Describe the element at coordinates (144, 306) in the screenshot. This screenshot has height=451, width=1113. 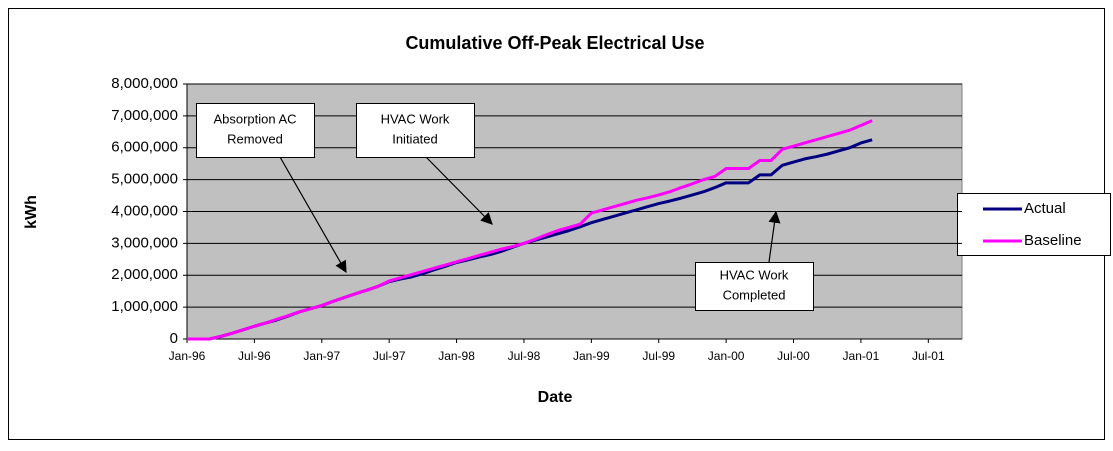
I see `y-tick-label: 1,000,000` at that location.